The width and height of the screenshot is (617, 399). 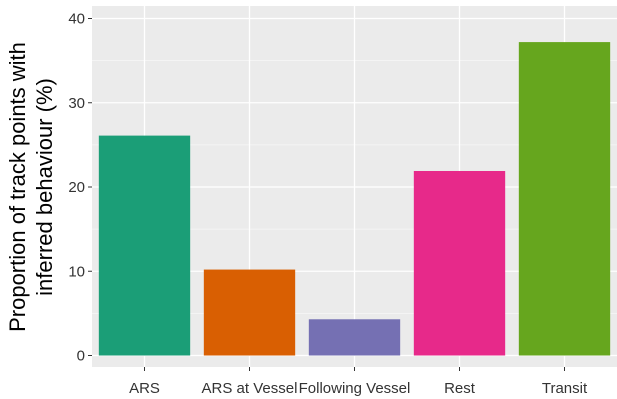 What do you see at coordinates (44, 187) in the screenshot?
I see `y-axis-title-line-2: inferred behaviour (%)` at bounding box center [44, 187].